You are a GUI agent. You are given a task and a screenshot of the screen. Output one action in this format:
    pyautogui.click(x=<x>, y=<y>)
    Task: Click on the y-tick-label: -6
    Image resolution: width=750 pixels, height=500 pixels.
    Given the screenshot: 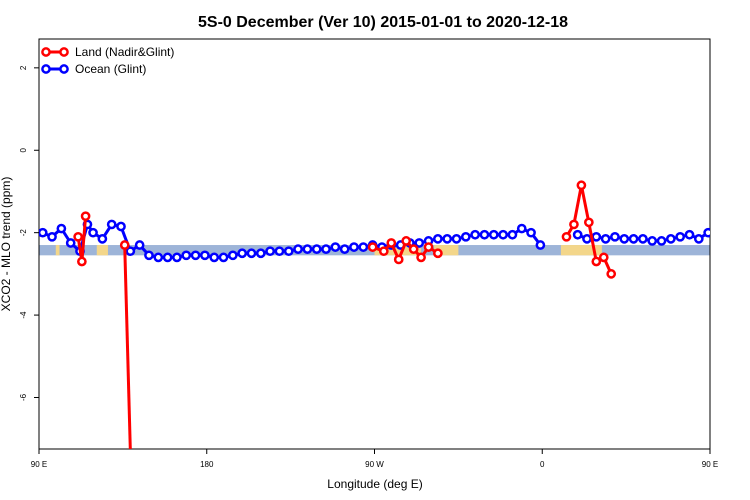 What is the action you would take?
    pyautogui.click(x=23, y=397)
    